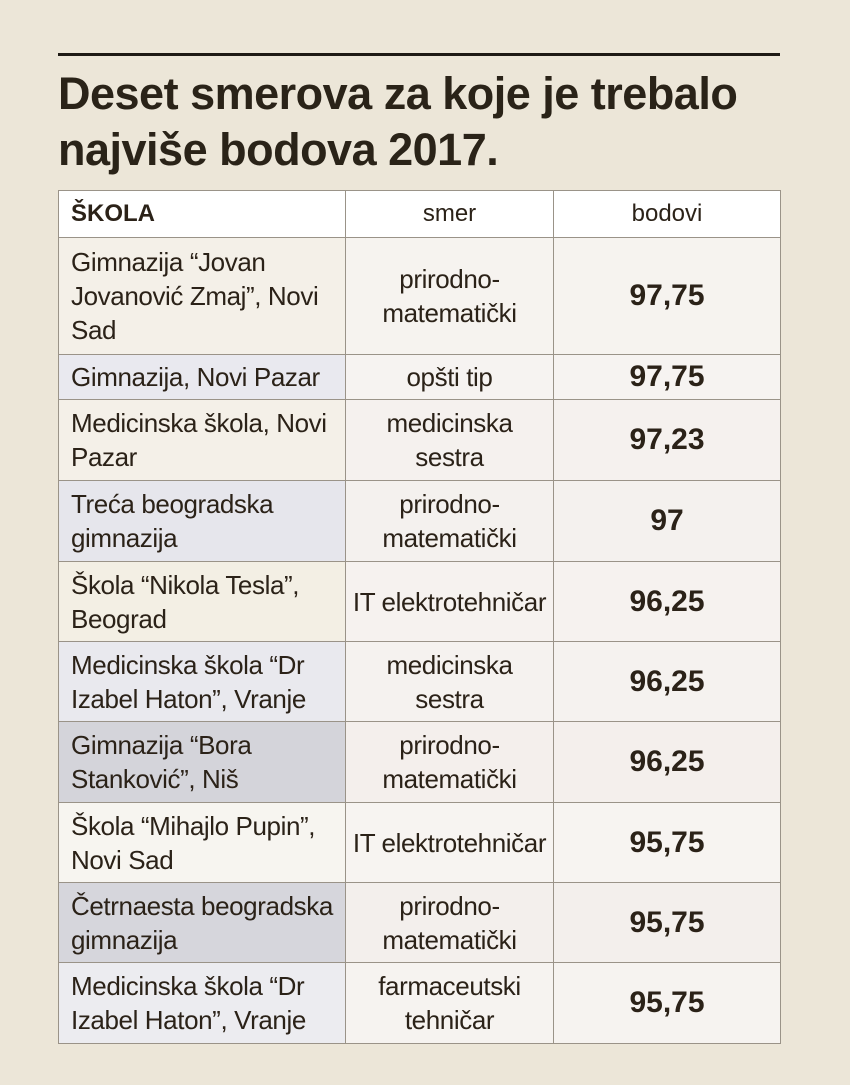  Describe the element at coordinates (202, 214) in the screenshot. I see `column-header-school: ŠKOLA` at that location.